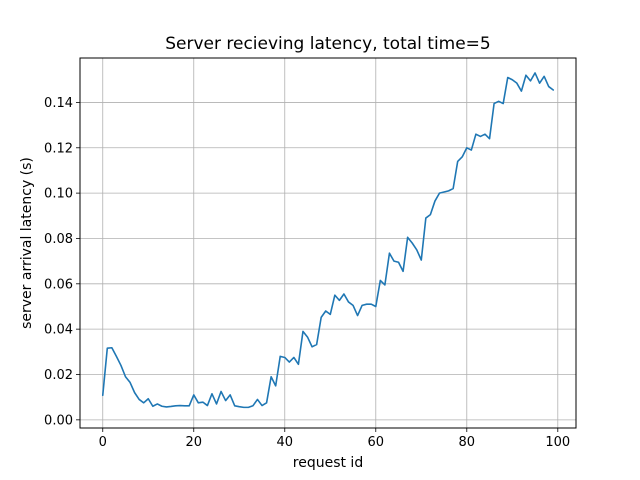 This screenshot has width=640, height=480. What do you see at coordinates (58, 420) in the screenshot?
I see `y-tick-label: 0.00` at bounding box center [58, 420].